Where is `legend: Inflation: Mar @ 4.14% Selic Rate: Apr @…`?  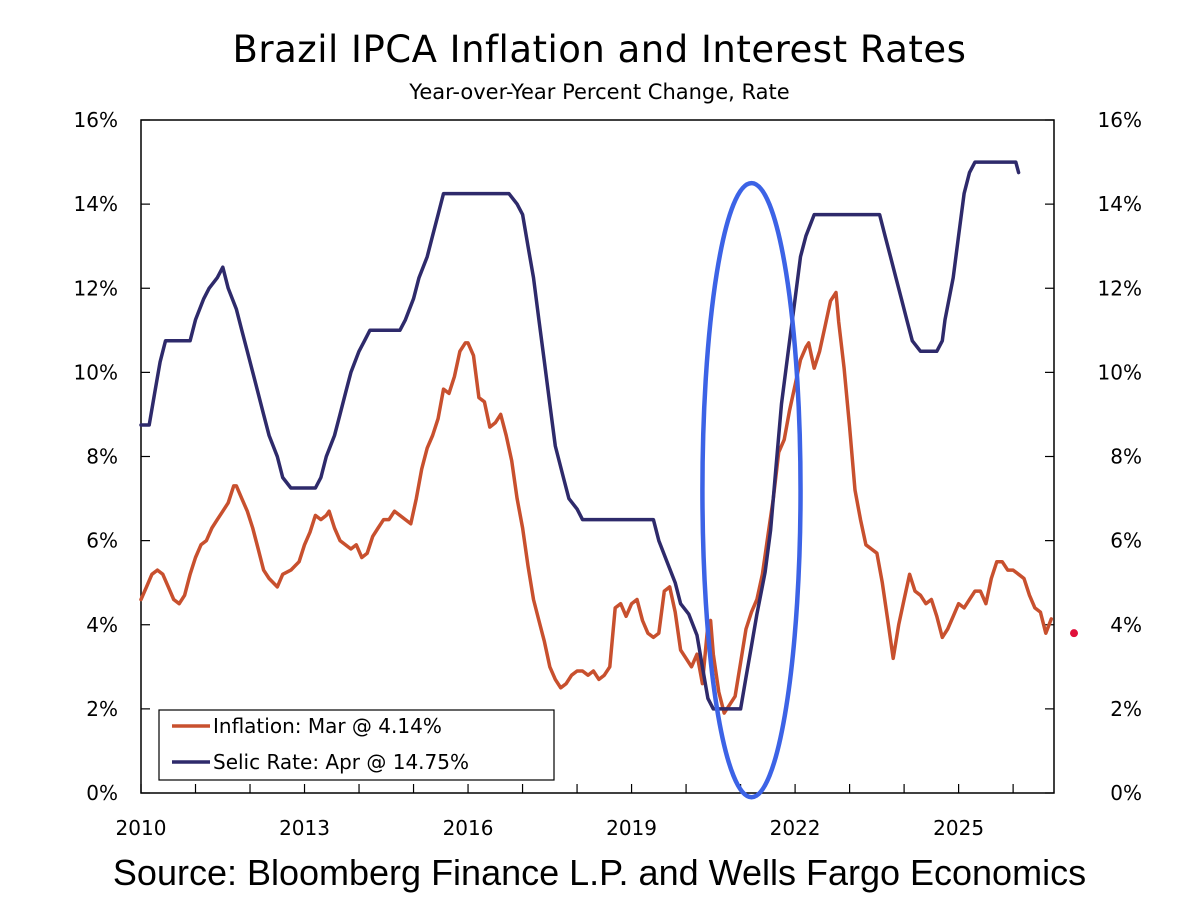
legend: Inflation: Mar @ 4.14% Selic Rate: Apr @… is located at coordinates (356, 745).